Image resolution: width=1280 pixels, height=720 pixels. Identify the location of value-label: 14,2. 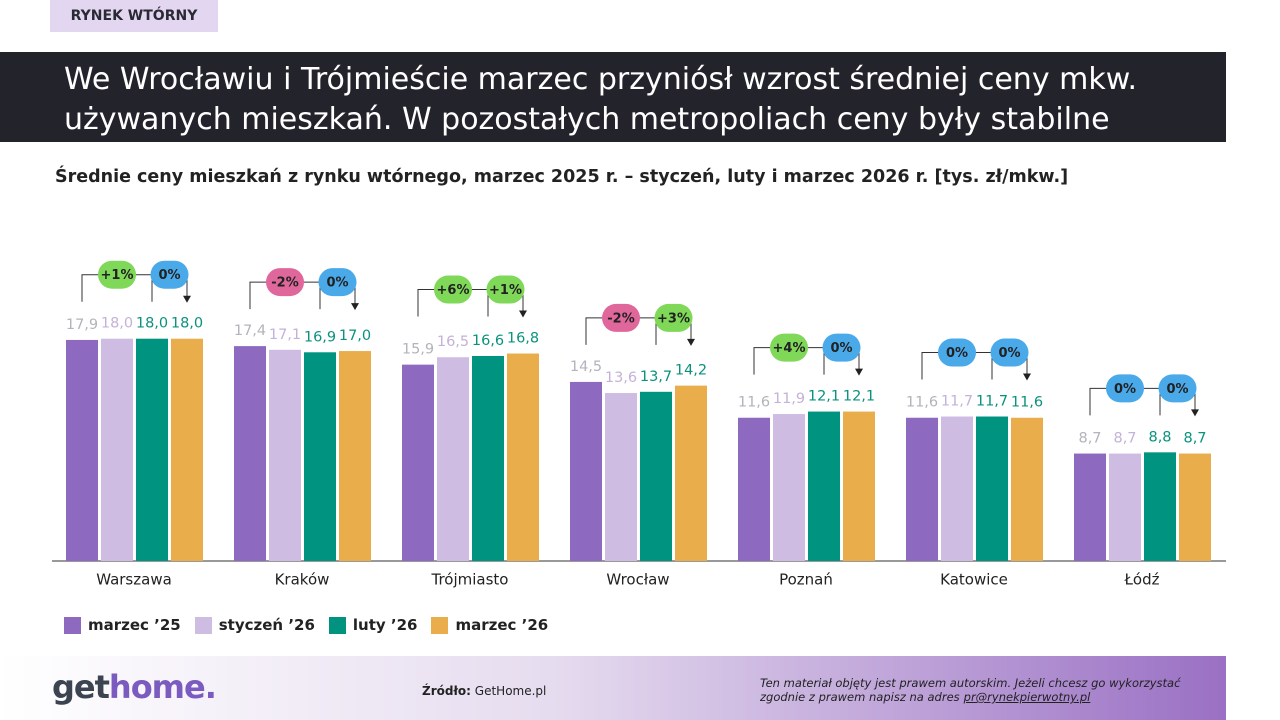
(691, 371).